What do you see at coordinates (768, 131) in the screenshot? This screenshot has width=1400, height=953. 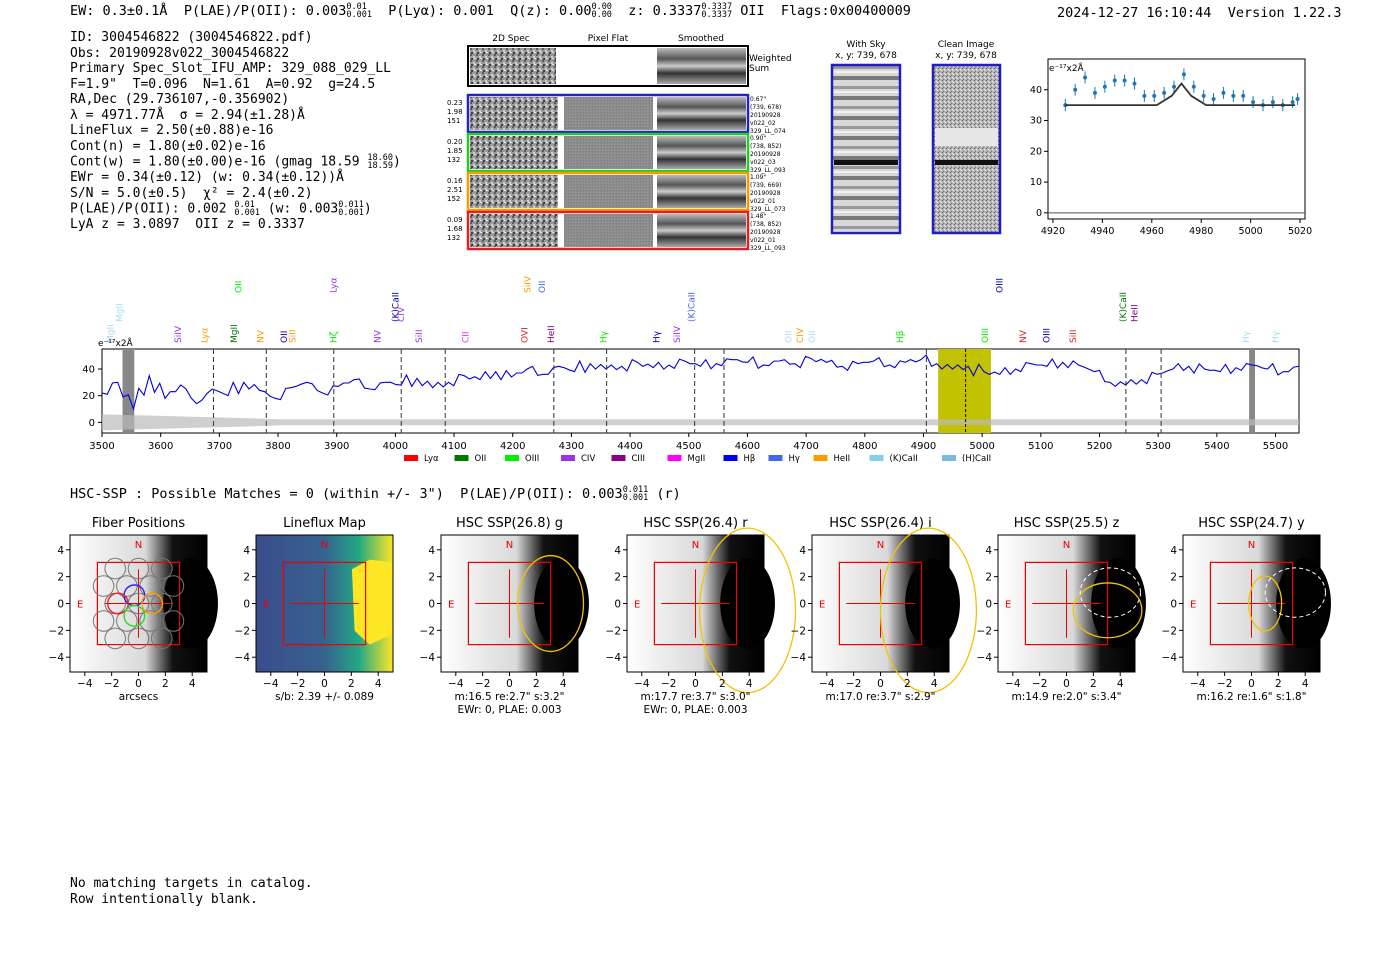 I see `cutout-right-label: 329_LL_074` at bounding box center [768, 131].